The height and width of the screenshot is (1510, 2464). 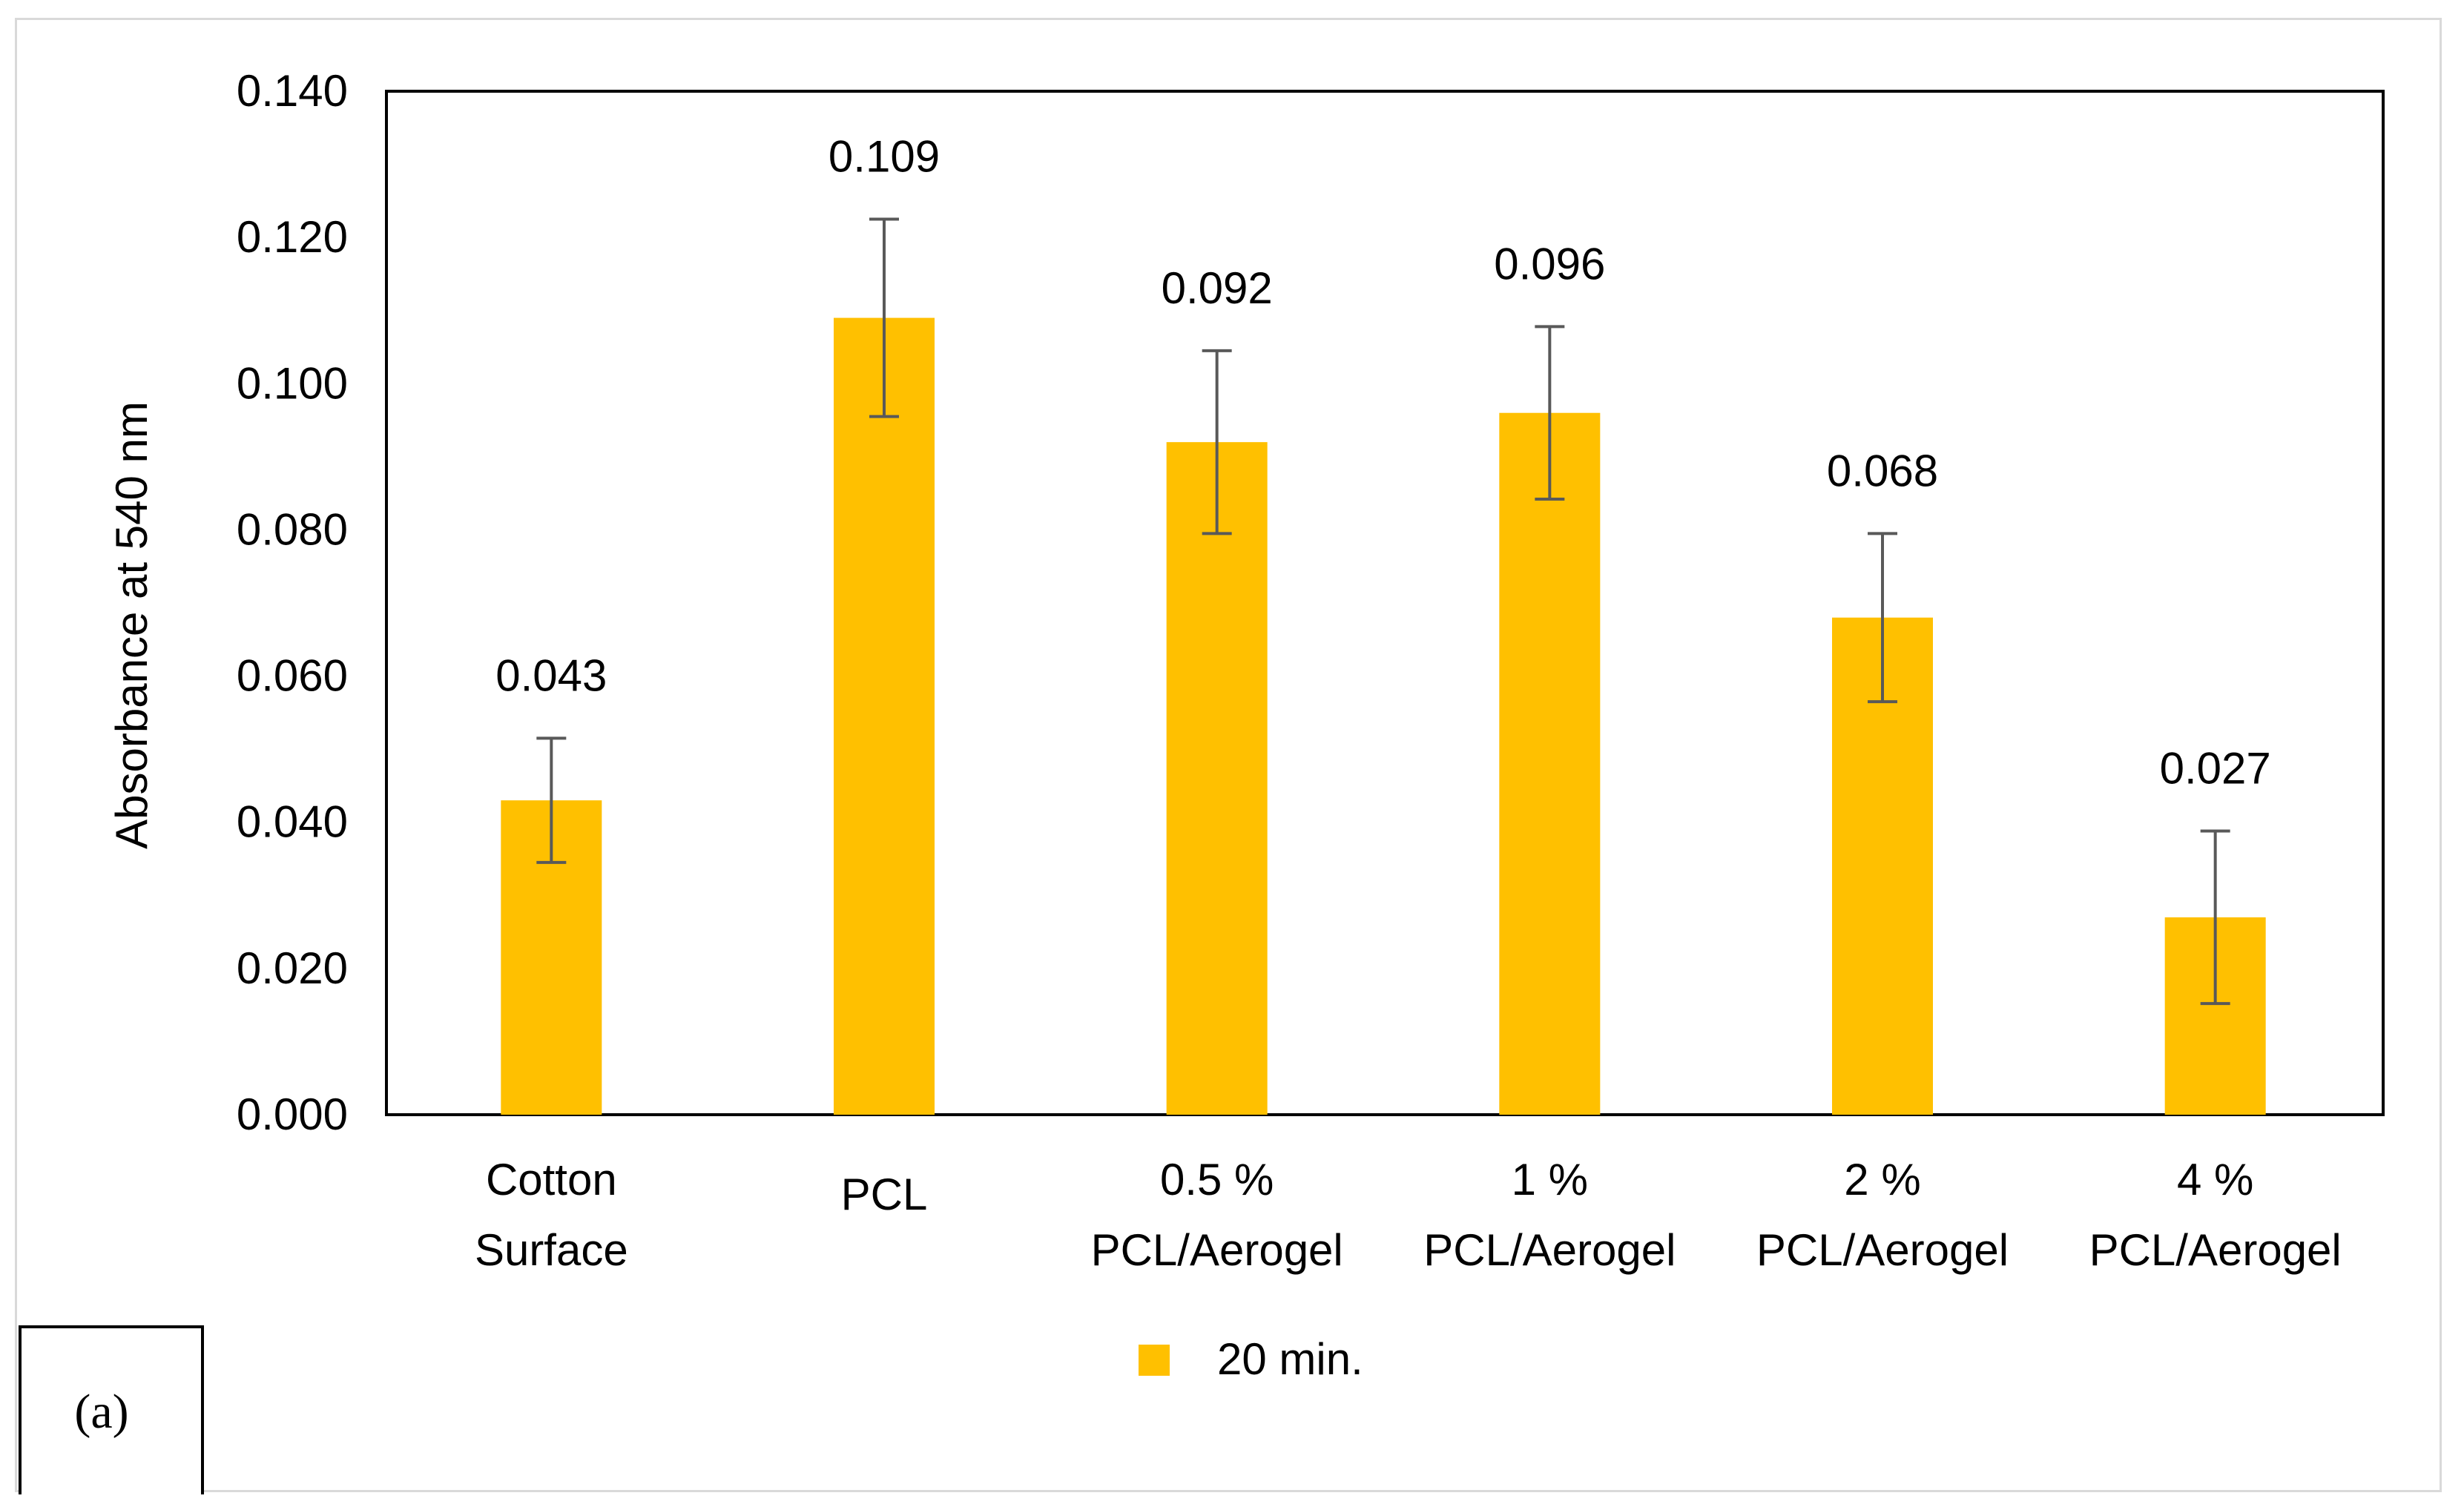 I want to click on y-tick-label: 0.000, so click(x=293, y=1114).